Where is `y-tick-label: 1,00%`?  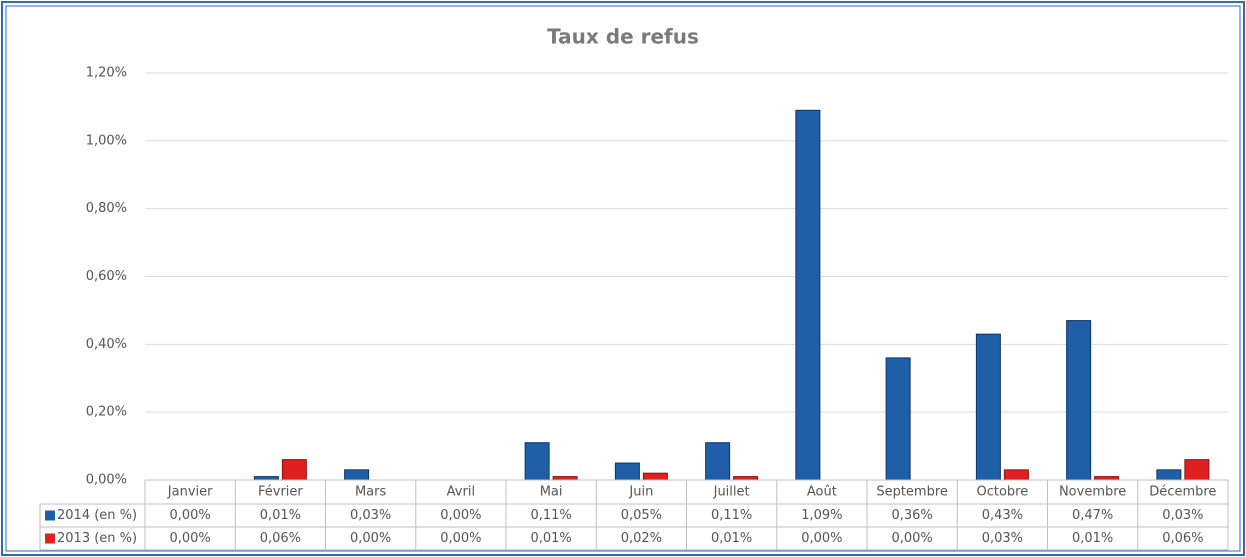
y-tick-label: 1,00% is located at coordinates (106, 140).